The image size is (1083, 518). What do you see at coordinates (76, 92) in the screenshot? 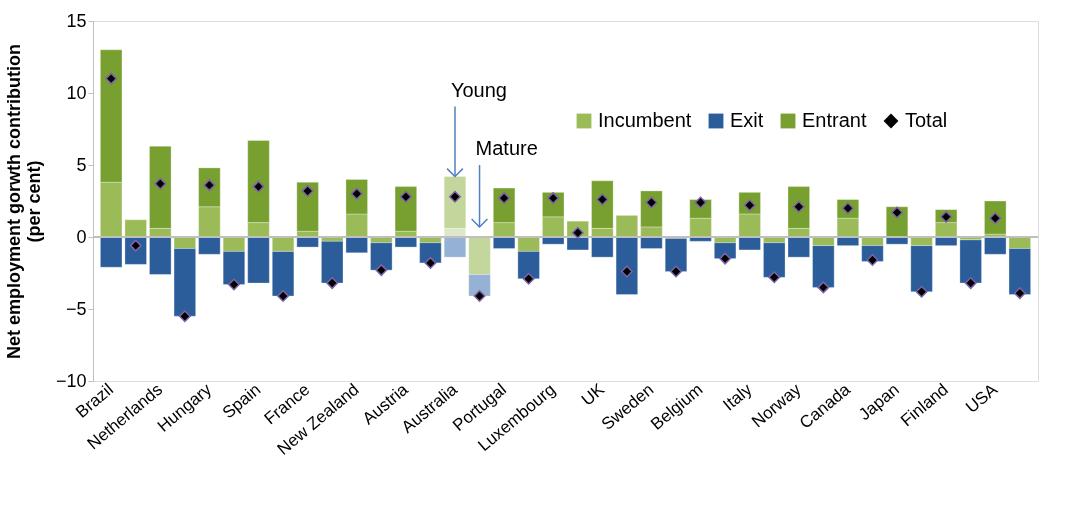
I see `y-tick-label: 10` at bounding box center [76, 92].